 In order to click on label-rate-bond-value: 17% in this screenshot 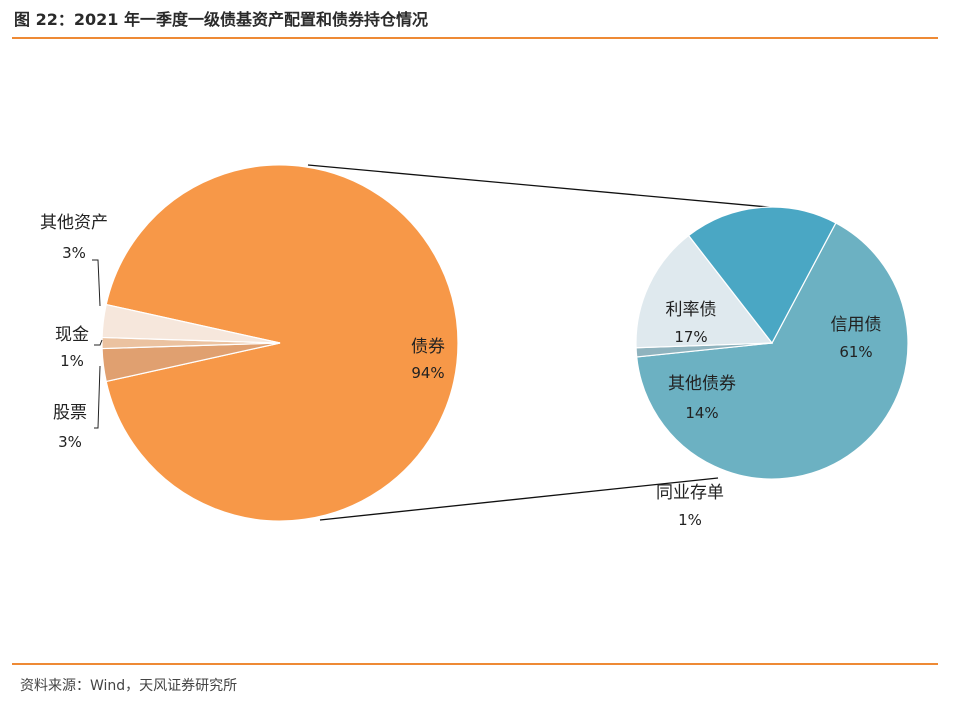, I will do `click(690, 337)`.